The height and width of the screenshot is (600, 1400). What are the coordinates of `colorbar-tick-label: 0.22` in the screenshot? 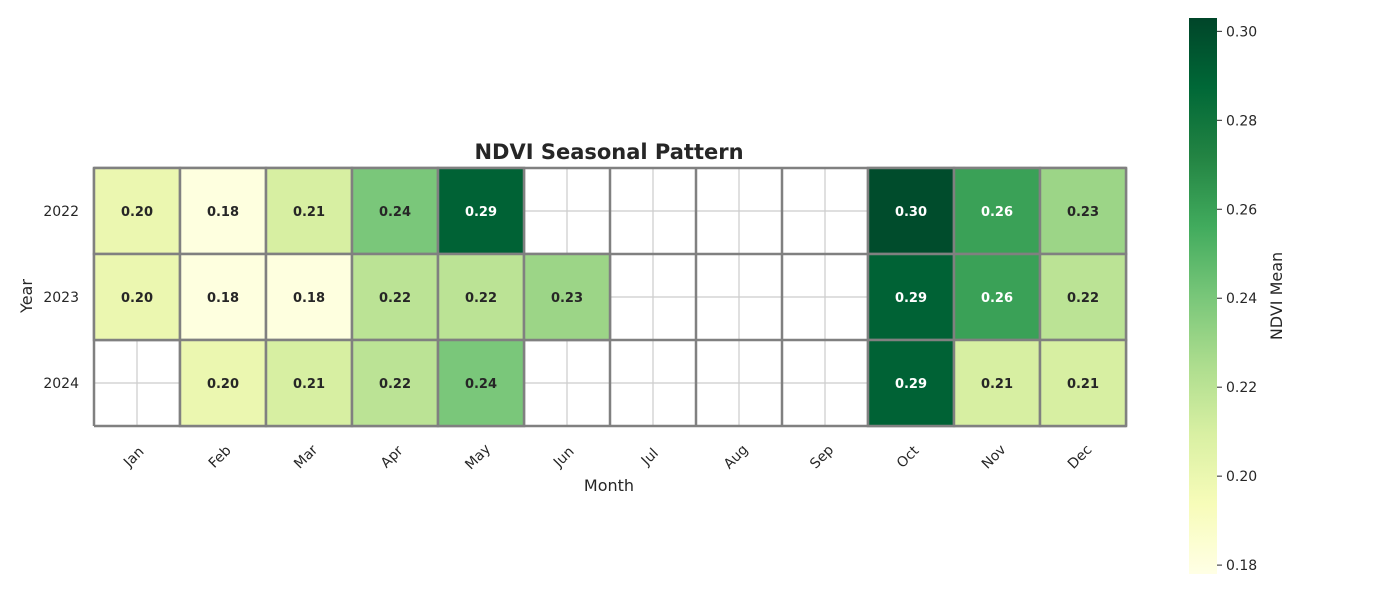 It's located at (1241, 388).